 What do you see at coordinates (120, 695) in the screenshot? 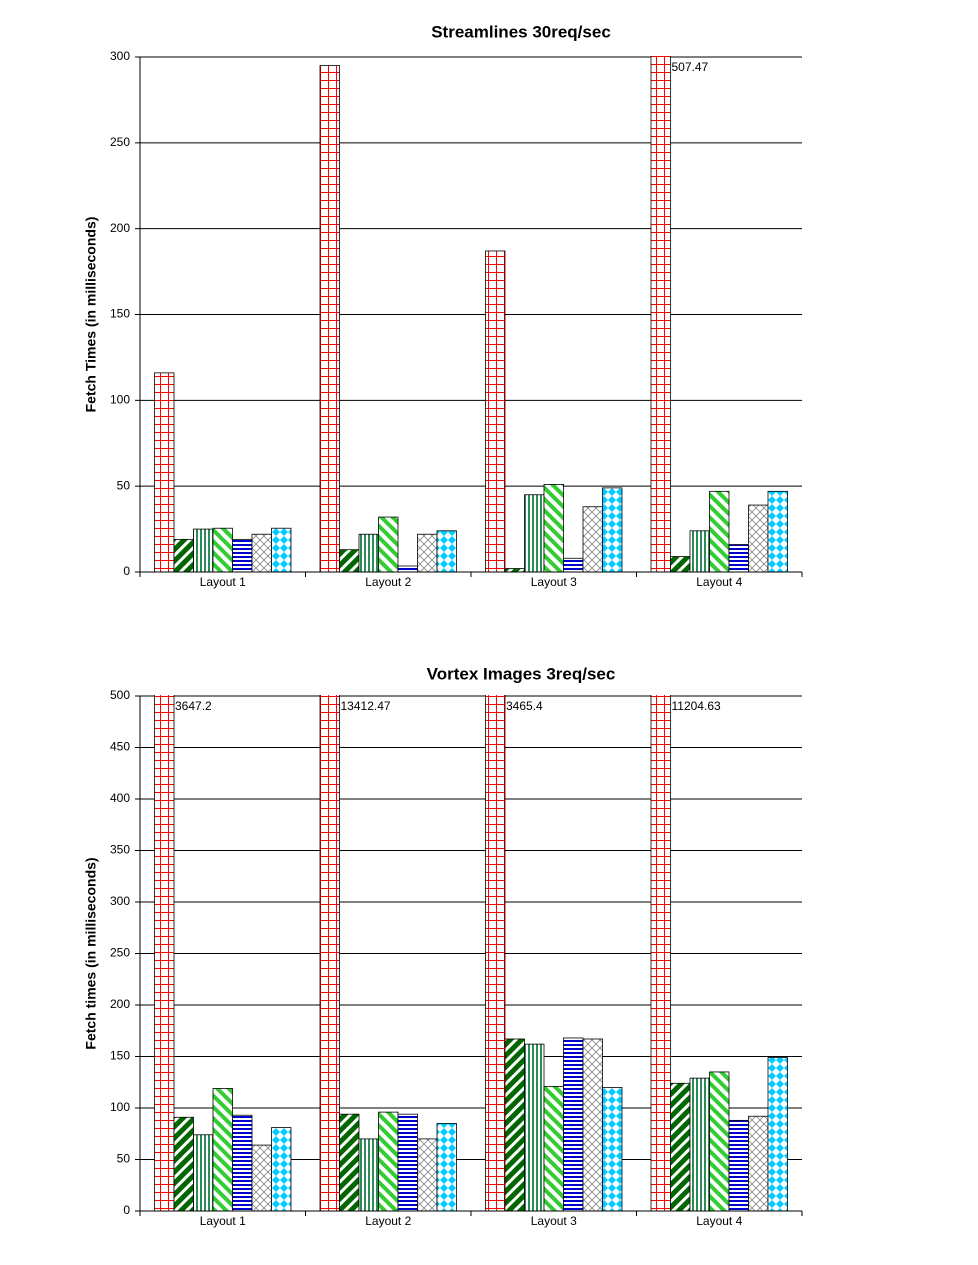
I see `y-tick-label: 500` at bounding box center [120, 695].